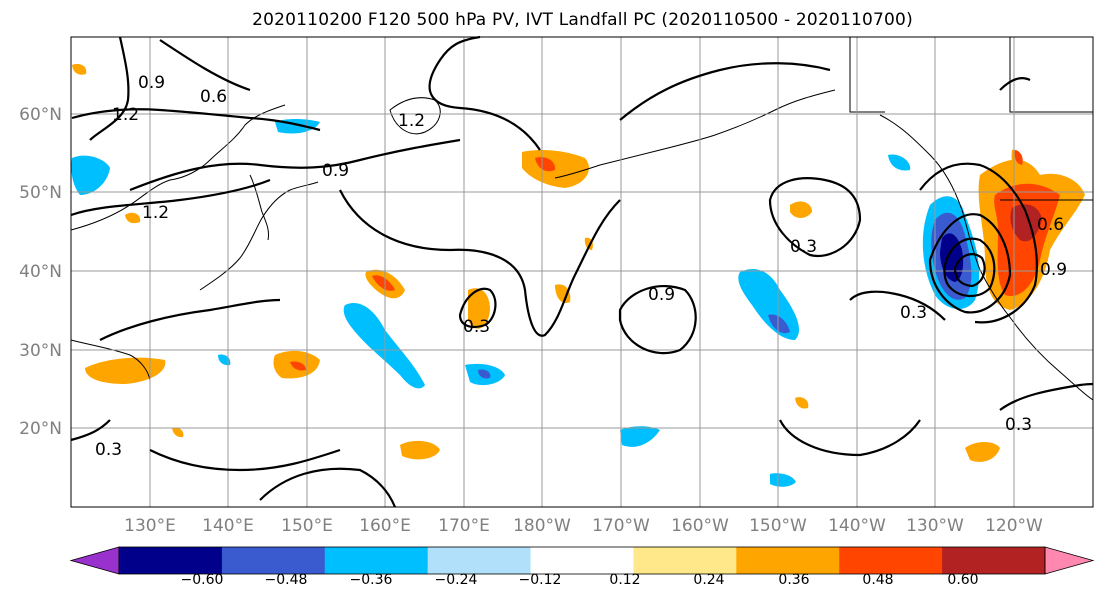 This screenshot has width=1105, height=601. I want to click on colorbar-tick-label: 0.48, so click(877, 580).